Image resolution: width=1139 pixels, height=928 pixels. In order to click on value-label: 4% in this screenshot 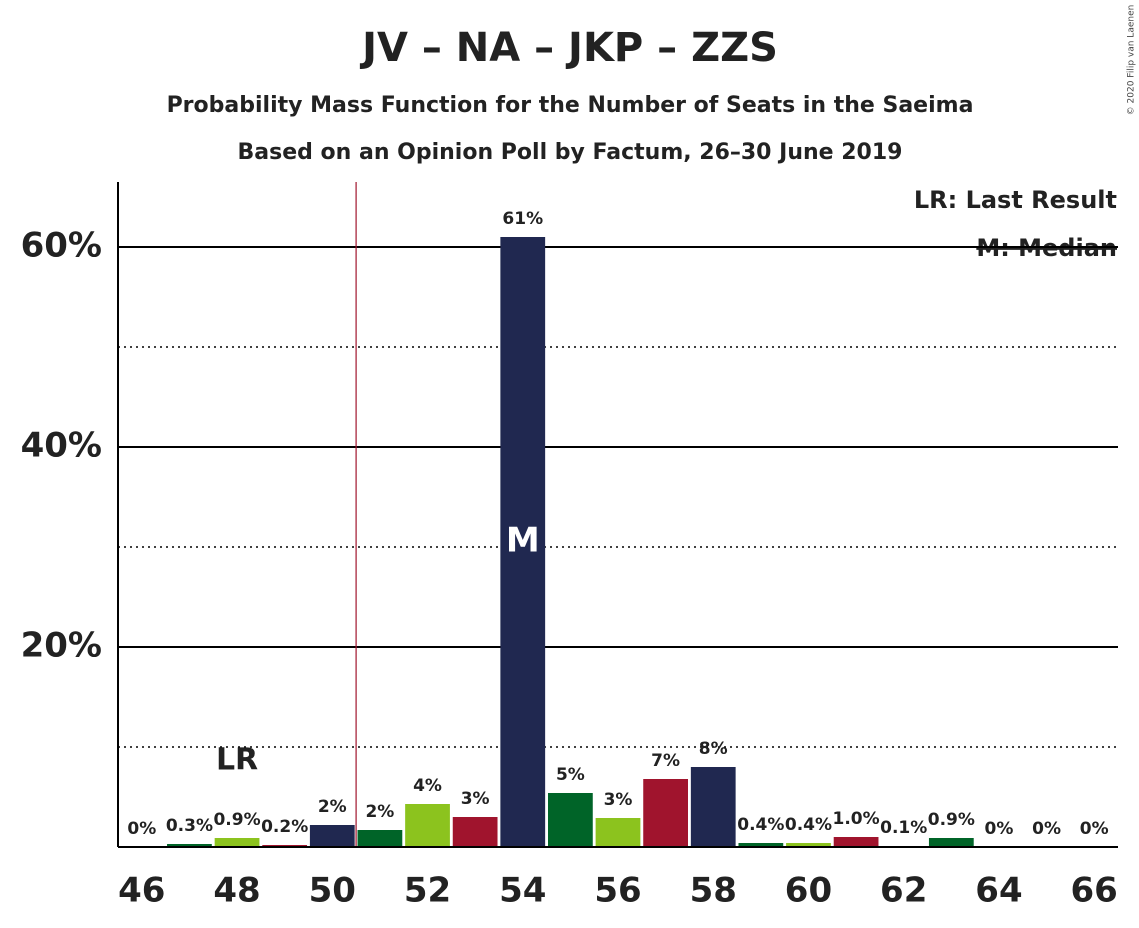, I will do `click(427, 786)`.